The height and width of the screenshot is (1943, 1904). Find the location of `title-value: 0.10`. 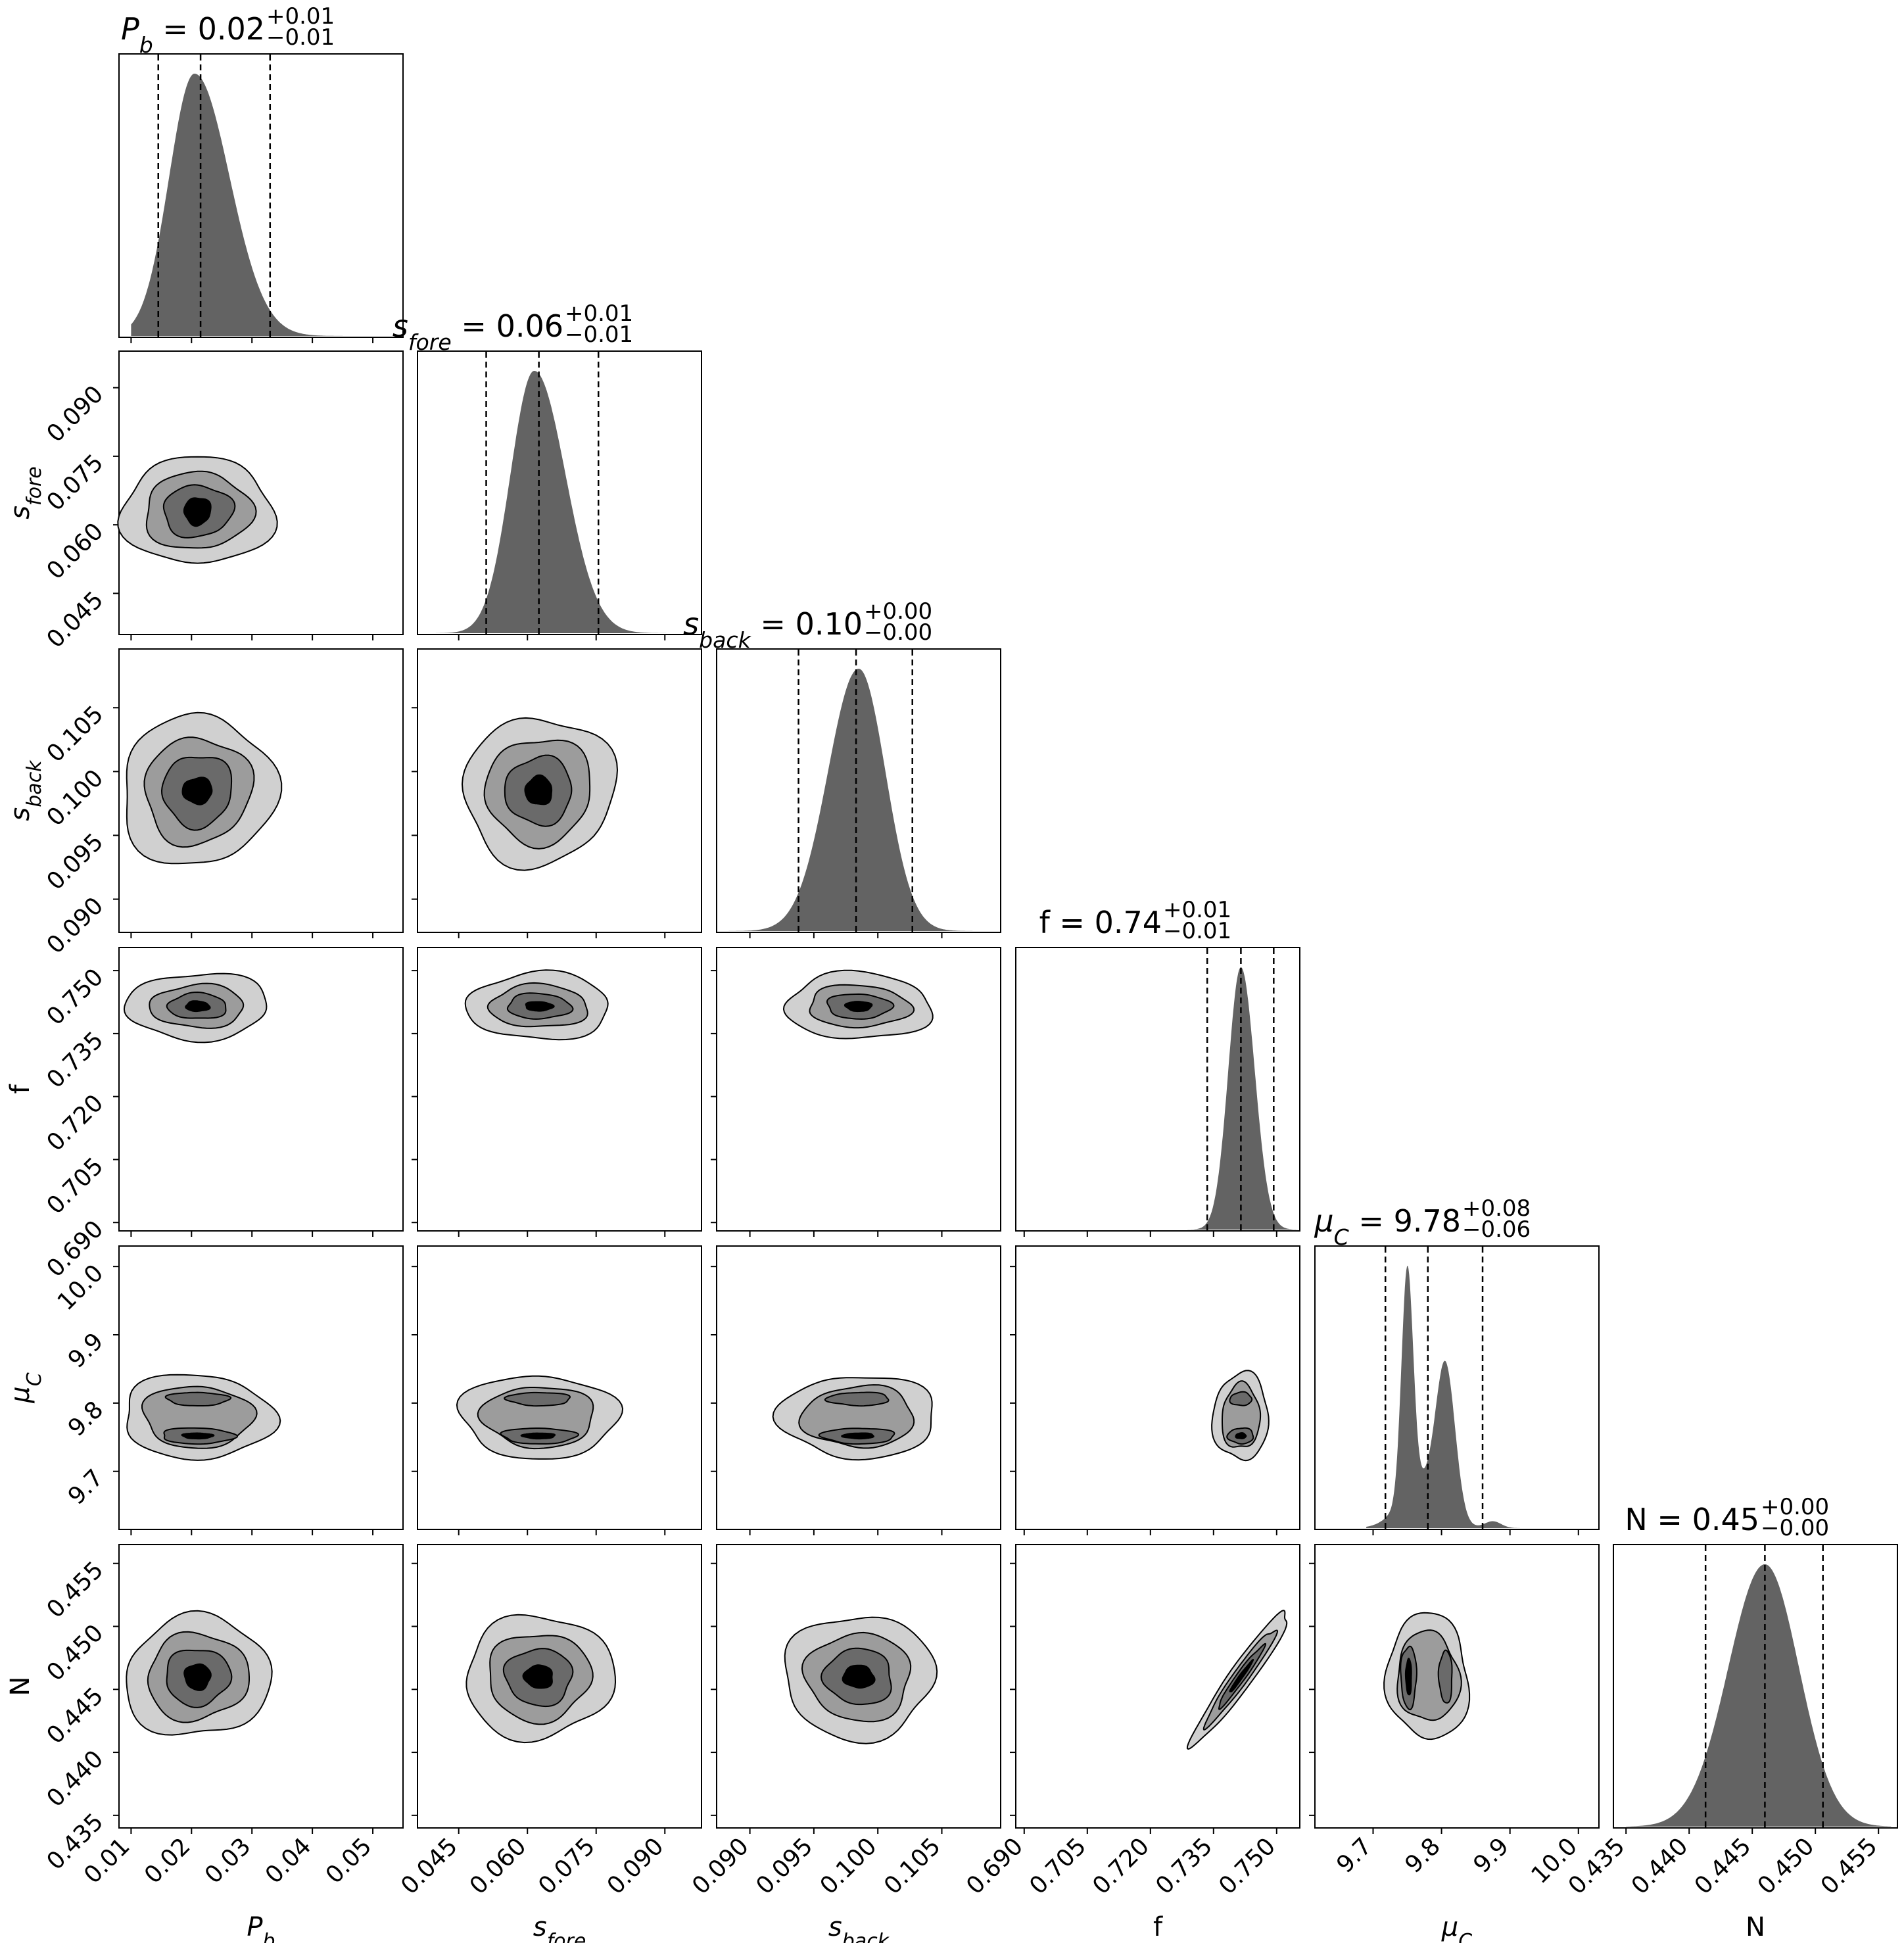

title-value: 0.10 is located at coordinates (829, 624).